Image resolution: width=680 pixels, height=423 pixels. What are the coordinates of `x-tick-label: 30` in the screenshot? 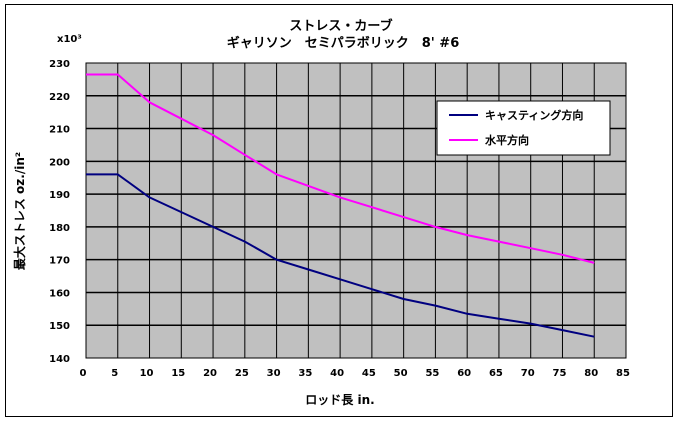 It's located at (274, 373).